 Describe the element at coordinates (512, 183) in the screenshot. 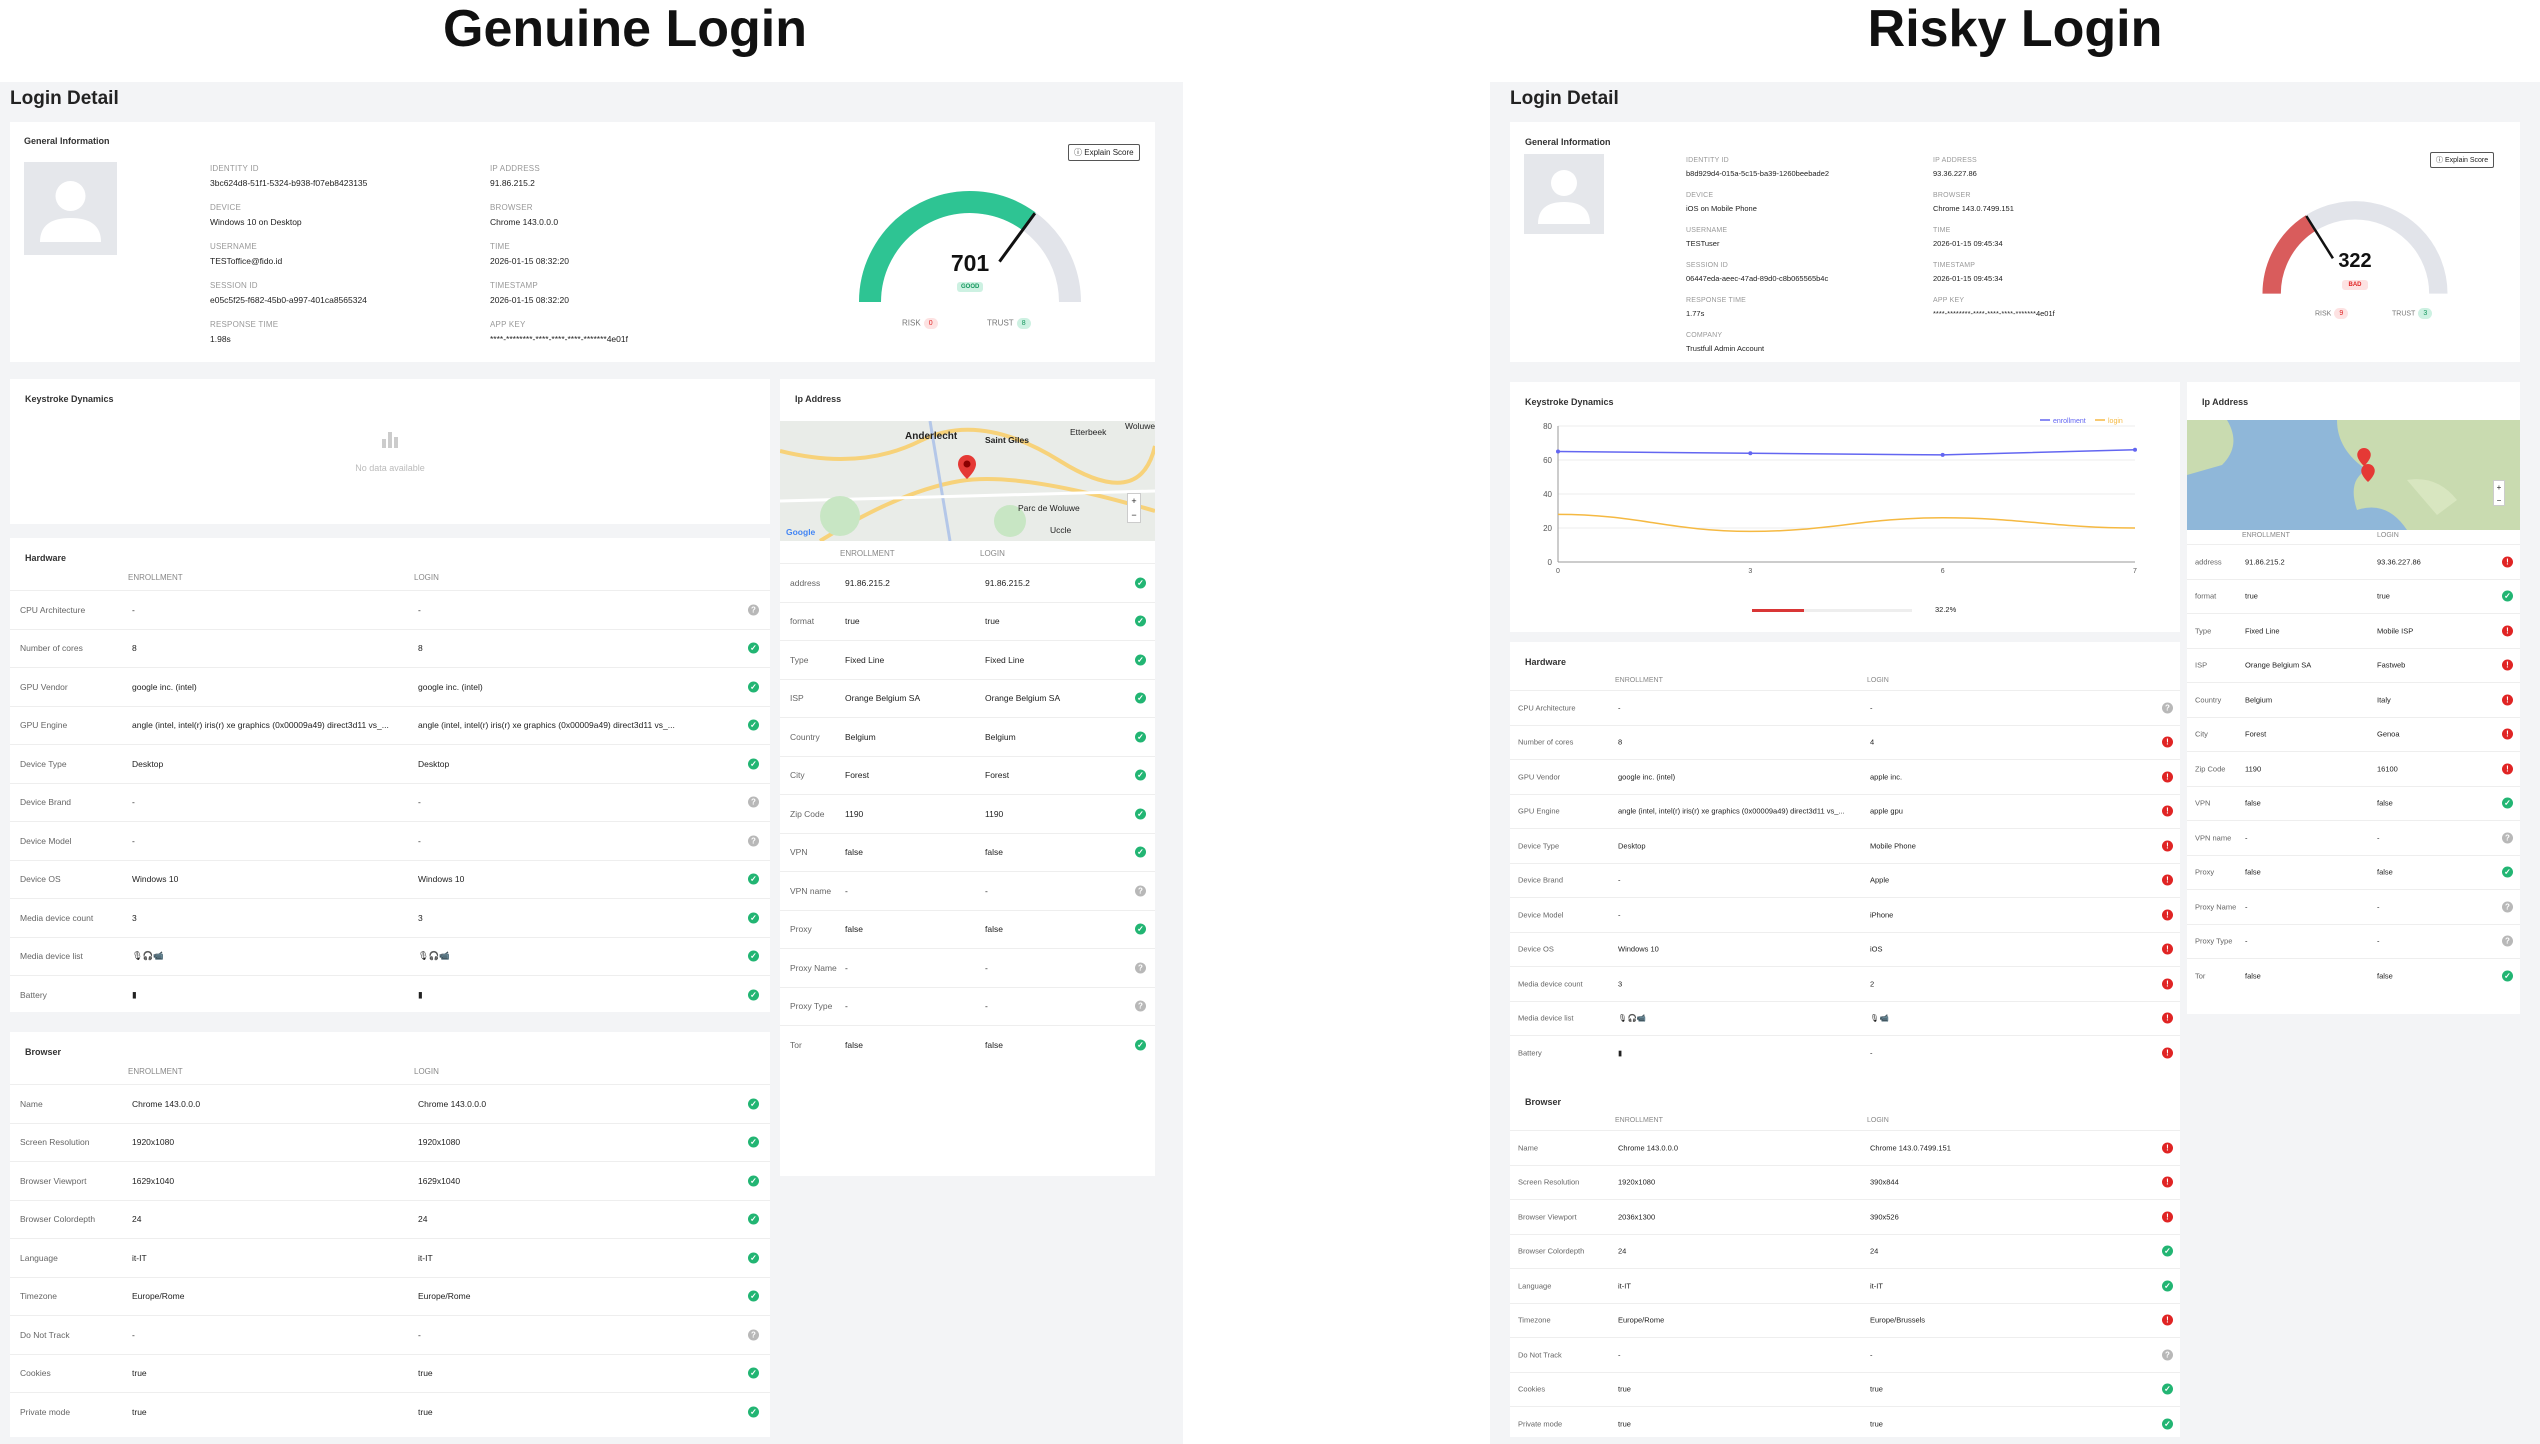

I see `ip-address-value: 91.86.215.2` at that location.